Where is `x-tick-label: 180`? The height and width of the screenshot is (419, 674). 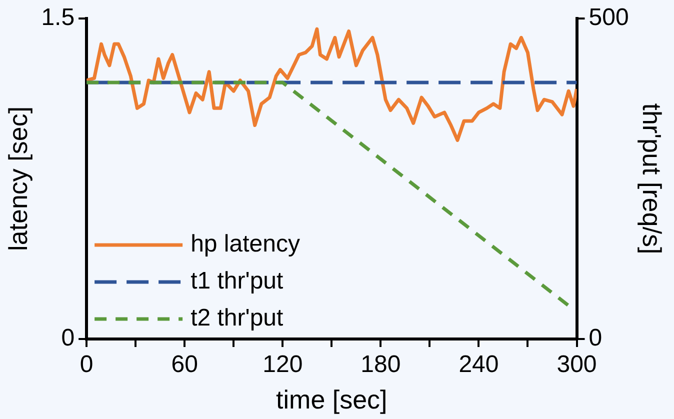 x-tick-label: 180 is located at coordinates (380, 364).